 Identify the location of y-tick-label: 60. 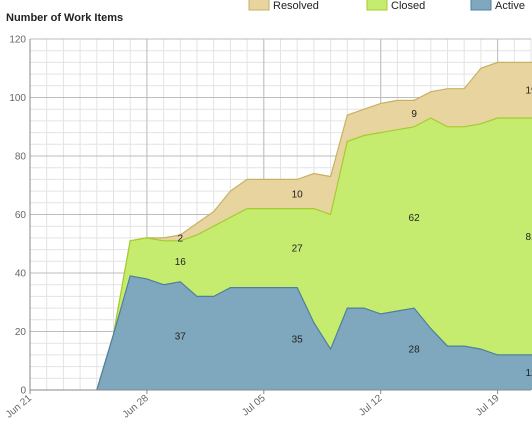
(21, 215).